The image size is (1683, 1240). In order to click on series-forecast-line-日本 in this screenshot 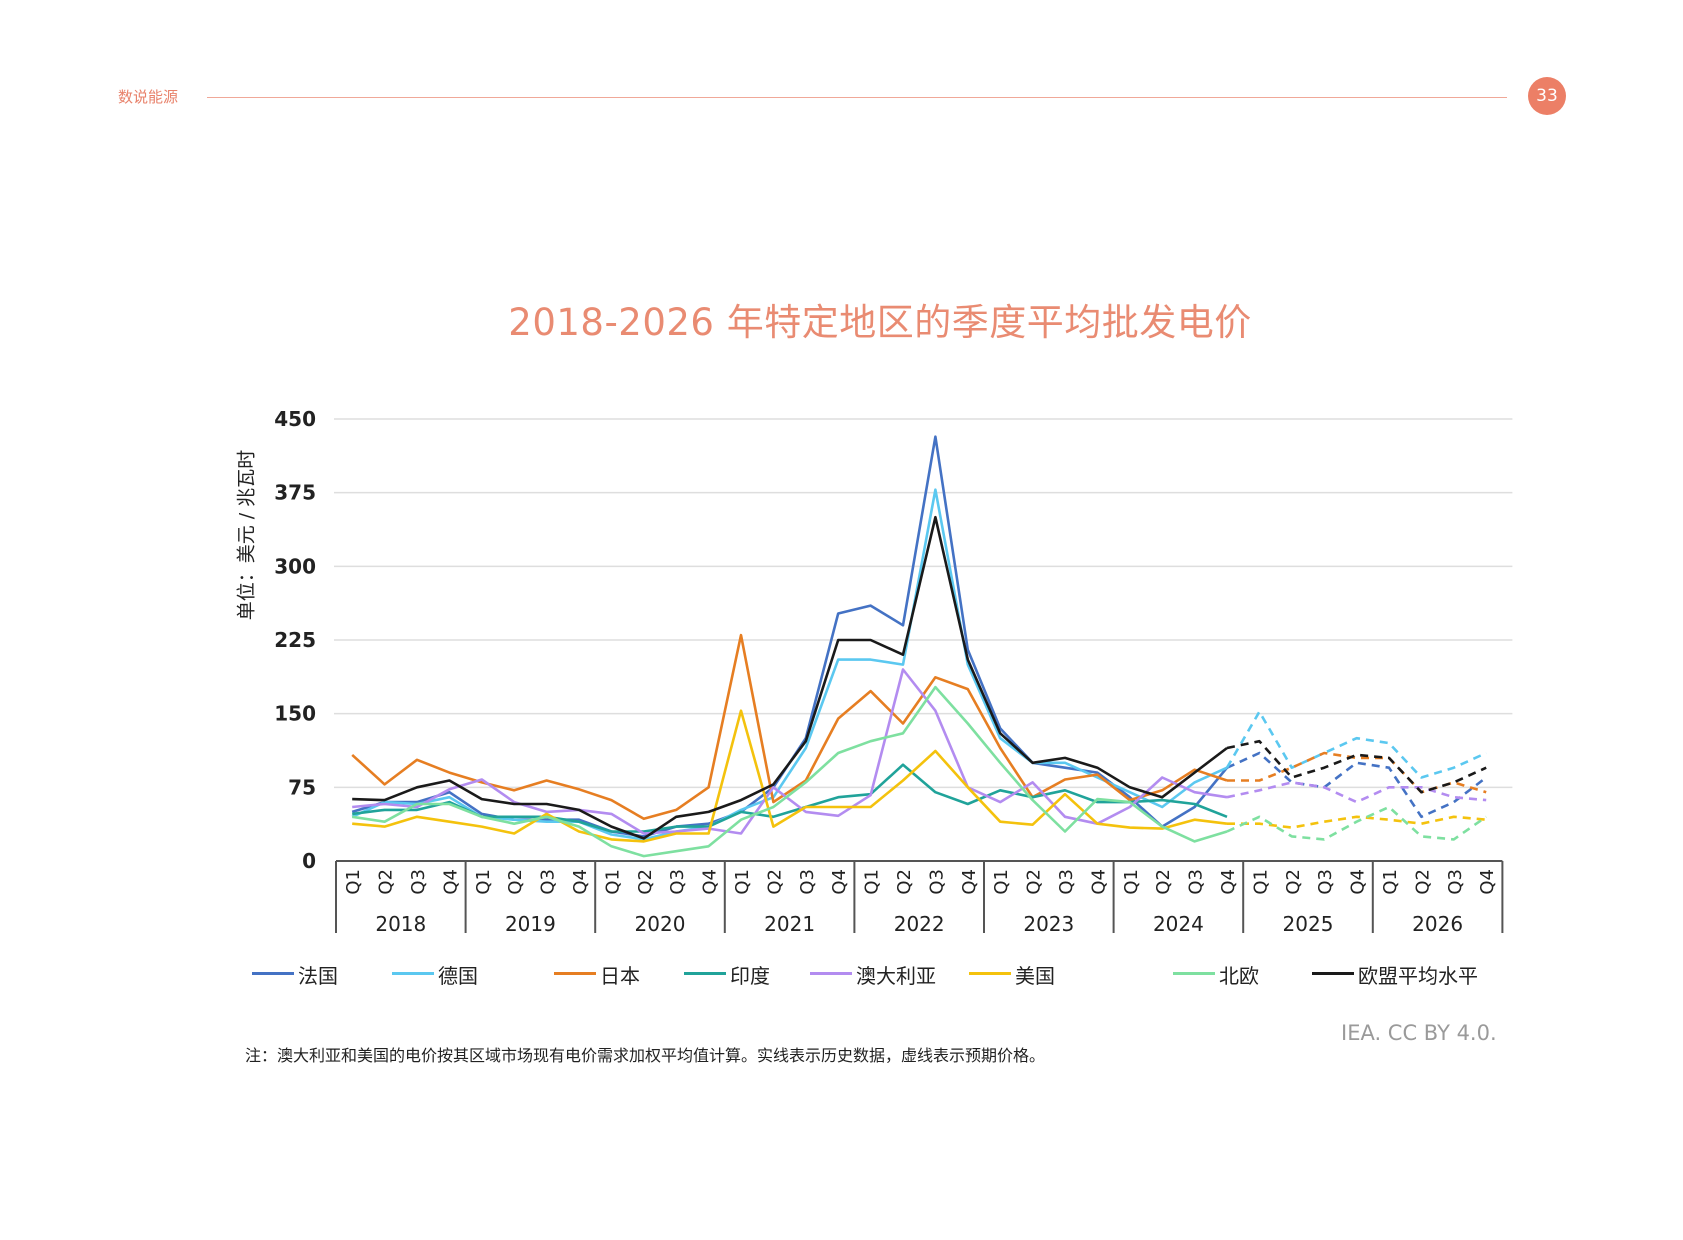, I will do `click(1357, 772)`.